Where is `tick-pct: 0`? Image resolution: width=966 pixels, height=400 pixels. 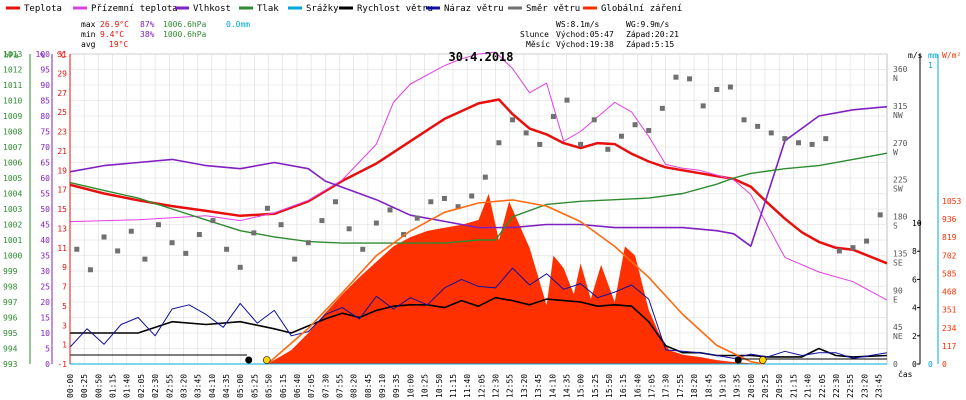 tick-pct: 0 is located at coordinates (47, 364).